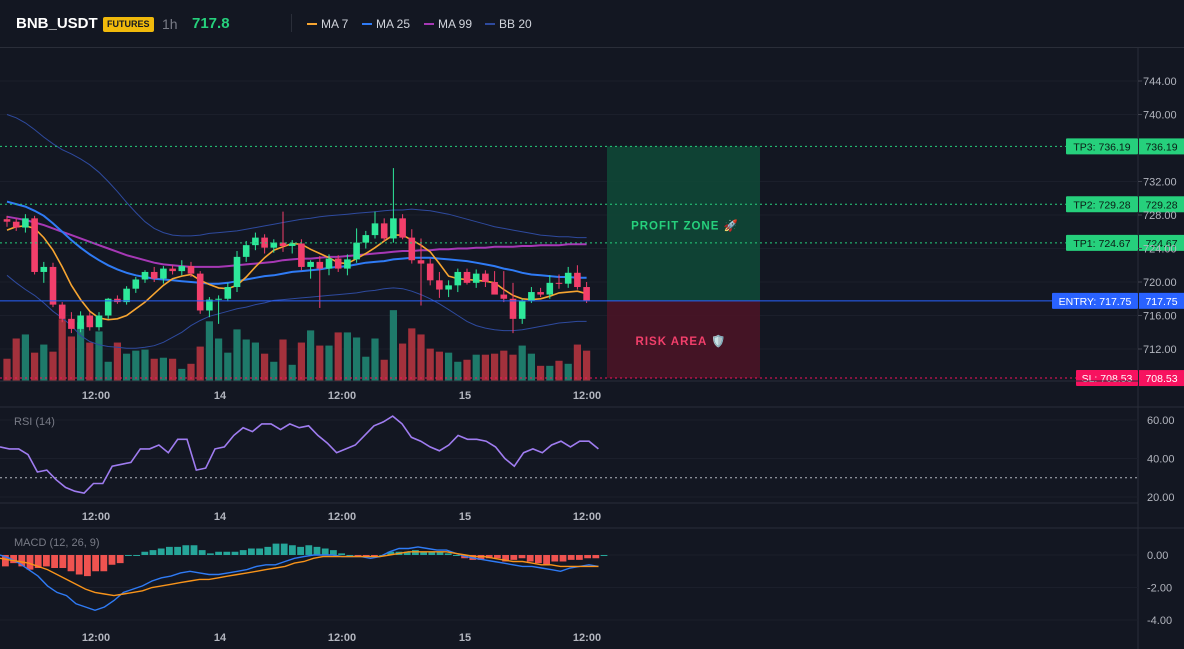 The height and width of the screenshot is (649, 1184). Describe the element at coordinates (448, 24) in the screenshot. I see `legend-ma99: MA 99` at that location.